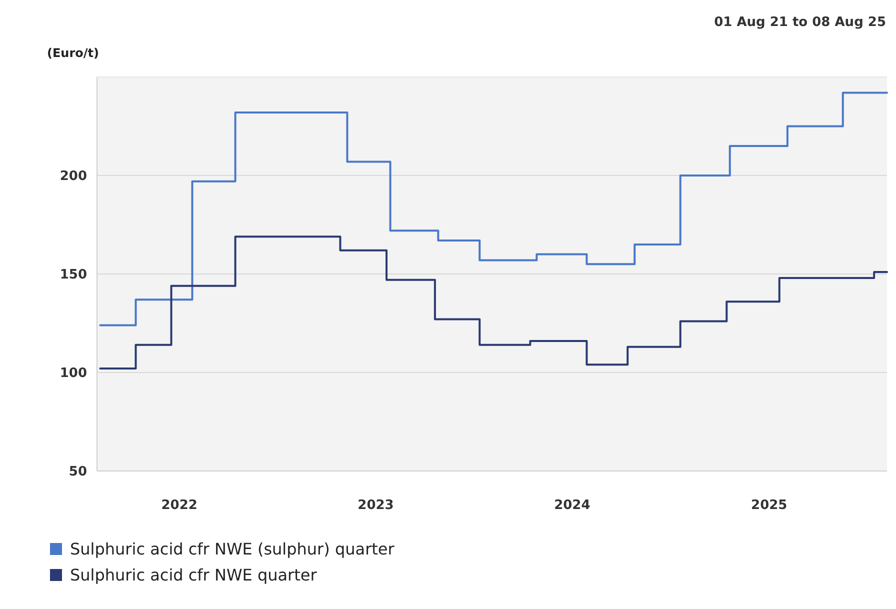 The width and height of the screenshot is (896, 609). Describe the element at coordinates (77, 472) in the screenshot. I see `y-tick-label: 50` at that location.